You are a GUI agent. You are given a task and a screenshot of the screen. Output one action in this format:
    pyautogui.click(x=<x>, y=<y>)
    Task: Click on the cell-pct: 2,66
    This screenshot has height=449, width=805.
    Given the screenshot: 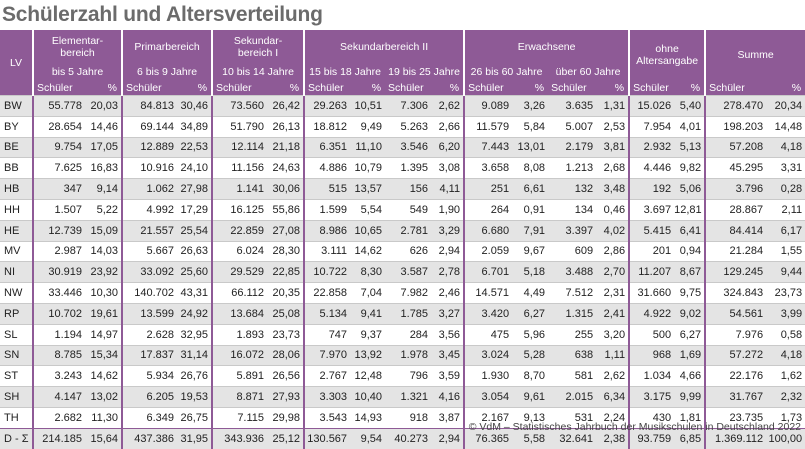 What is the action you would take?
    pyautogui.click(x=448, y=126)
    